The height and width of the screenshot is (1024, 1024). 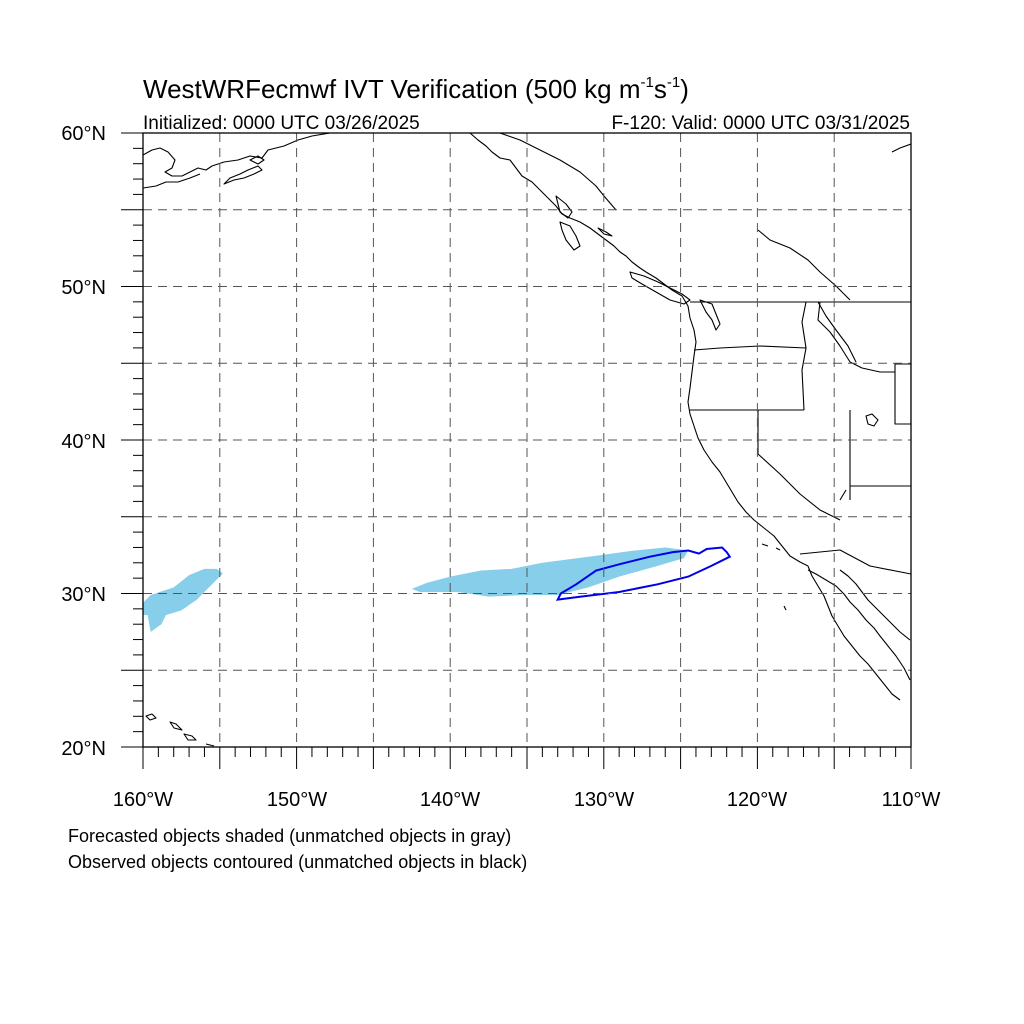 I want to click on baja-coastline, so click(x=854, y=633).